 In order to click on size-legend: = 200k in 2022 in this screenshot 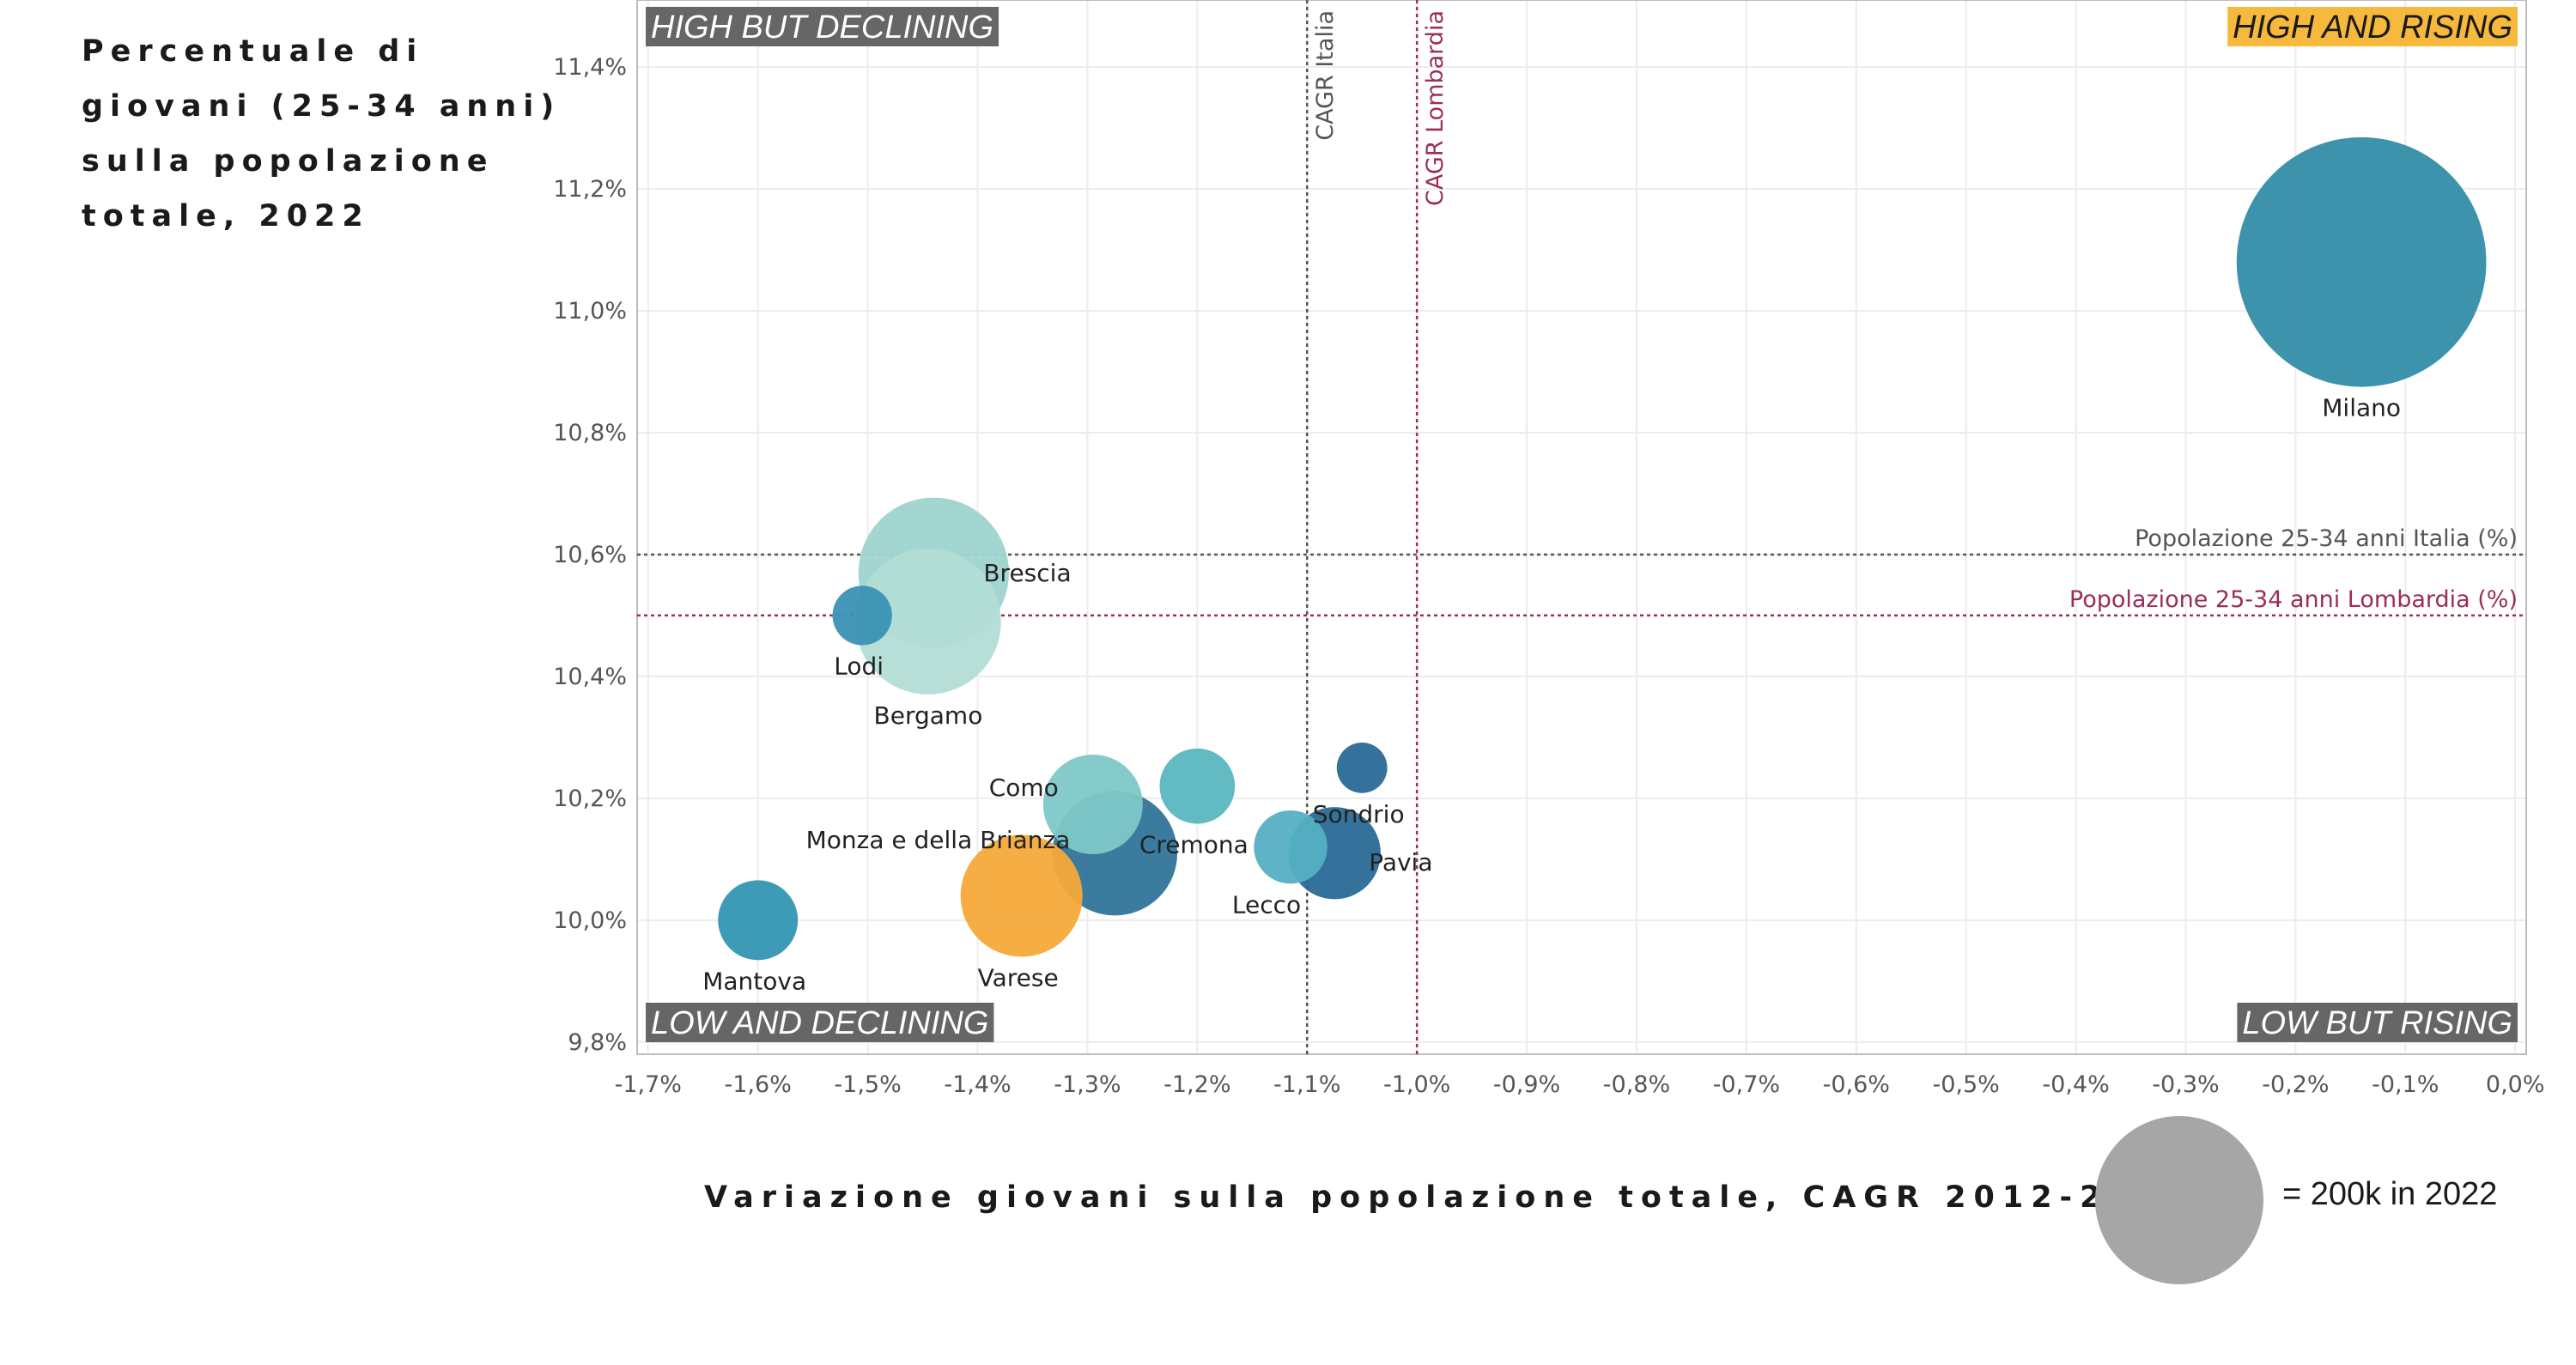, I will do `click(2318, 1202)`.